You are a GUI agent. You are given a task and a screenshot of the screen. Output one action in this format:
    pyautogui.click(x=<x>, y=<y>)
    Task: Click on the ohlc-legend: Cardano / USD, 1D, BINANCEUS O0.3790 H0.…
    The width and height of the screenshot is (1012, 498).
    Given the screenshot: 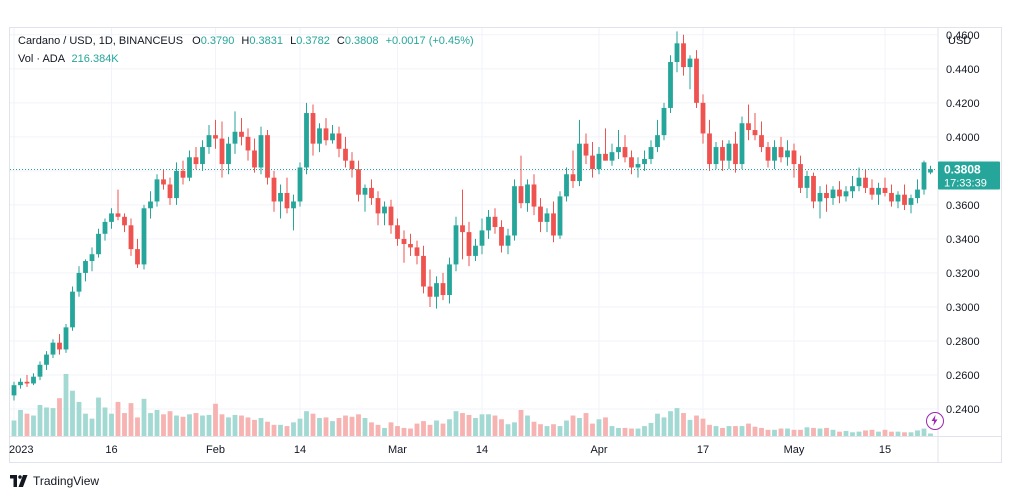 What is the action you would take?
    pyautogui.click(x=246, y=41)
    